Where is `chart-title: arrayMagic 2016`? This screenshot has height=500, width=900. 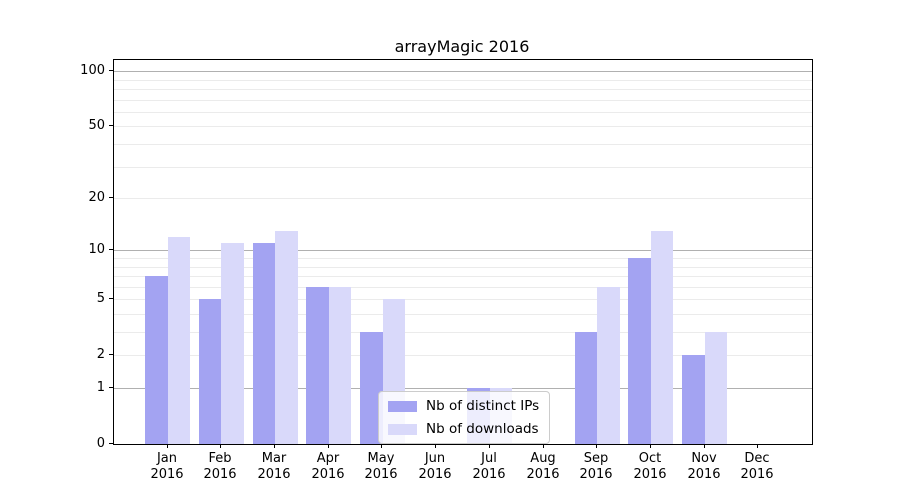 chart-title: arrayMagic 2016 is located at coordinates (462, 46).